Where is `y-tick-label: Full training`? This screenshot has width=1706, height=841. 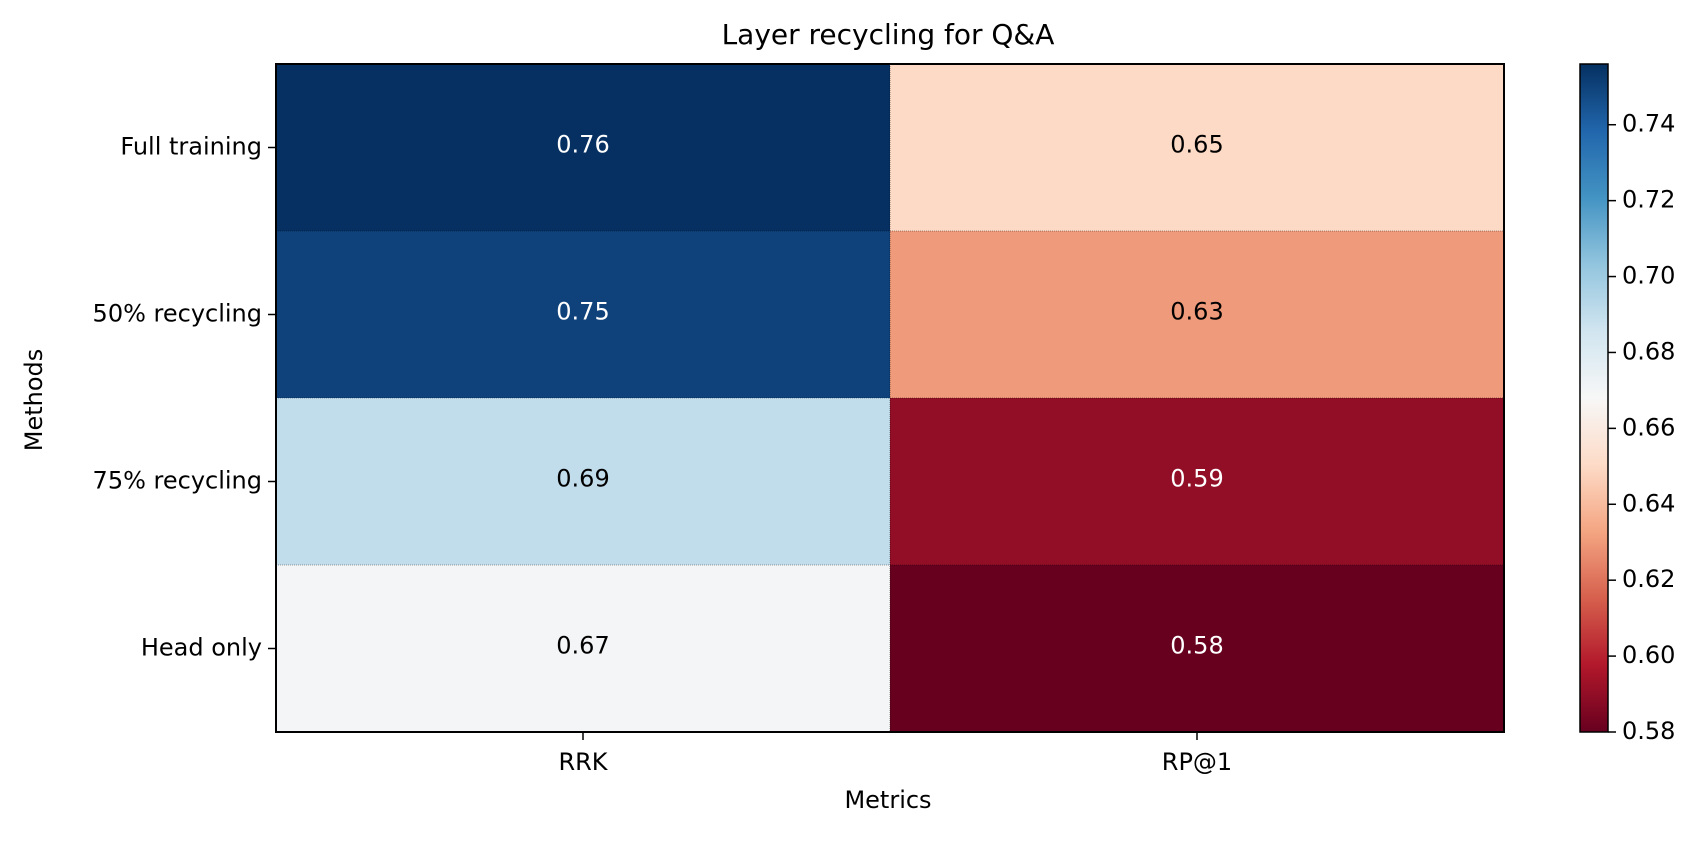
y-tick-label: Full training is located at coordinates (191, 147).